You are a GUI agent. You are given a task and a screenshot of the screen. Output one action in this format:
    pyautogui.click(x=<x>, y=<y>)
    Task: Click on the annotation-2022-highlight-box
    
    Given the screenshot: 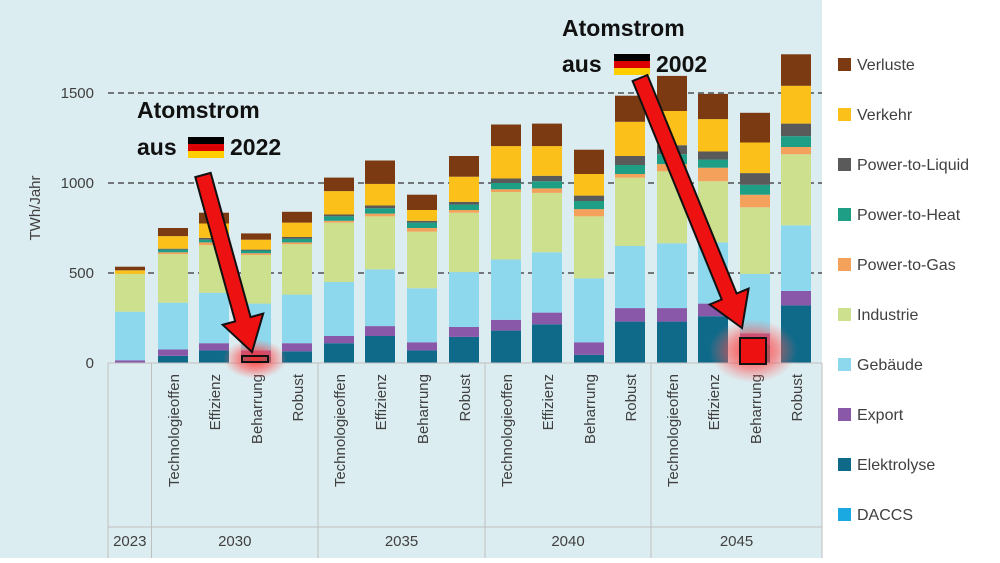 What is the action you would take?
    pyautogui.click(x=255, y=359)
    